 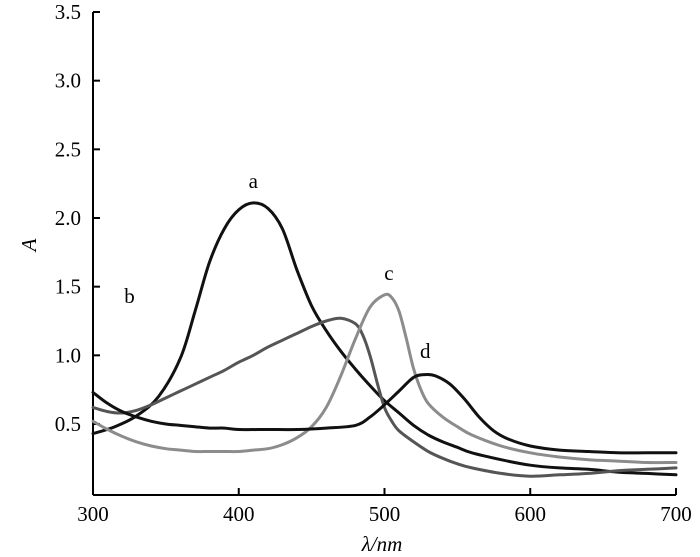 I want to click on x-tick-label: 700, so click(x=676, y=514).